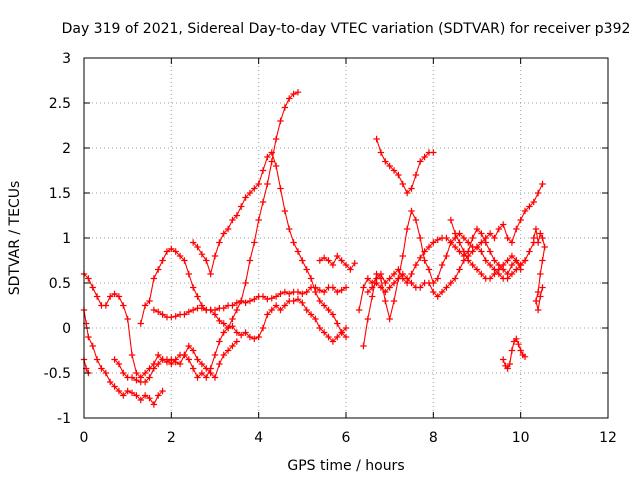 Image resolution: width=640 pixels, height=480 pixels. What do you see at coordinates (345, 466) in the screenshot?
I see `x-axis-label: GPS time / hours` at bounding box center [345, 466].